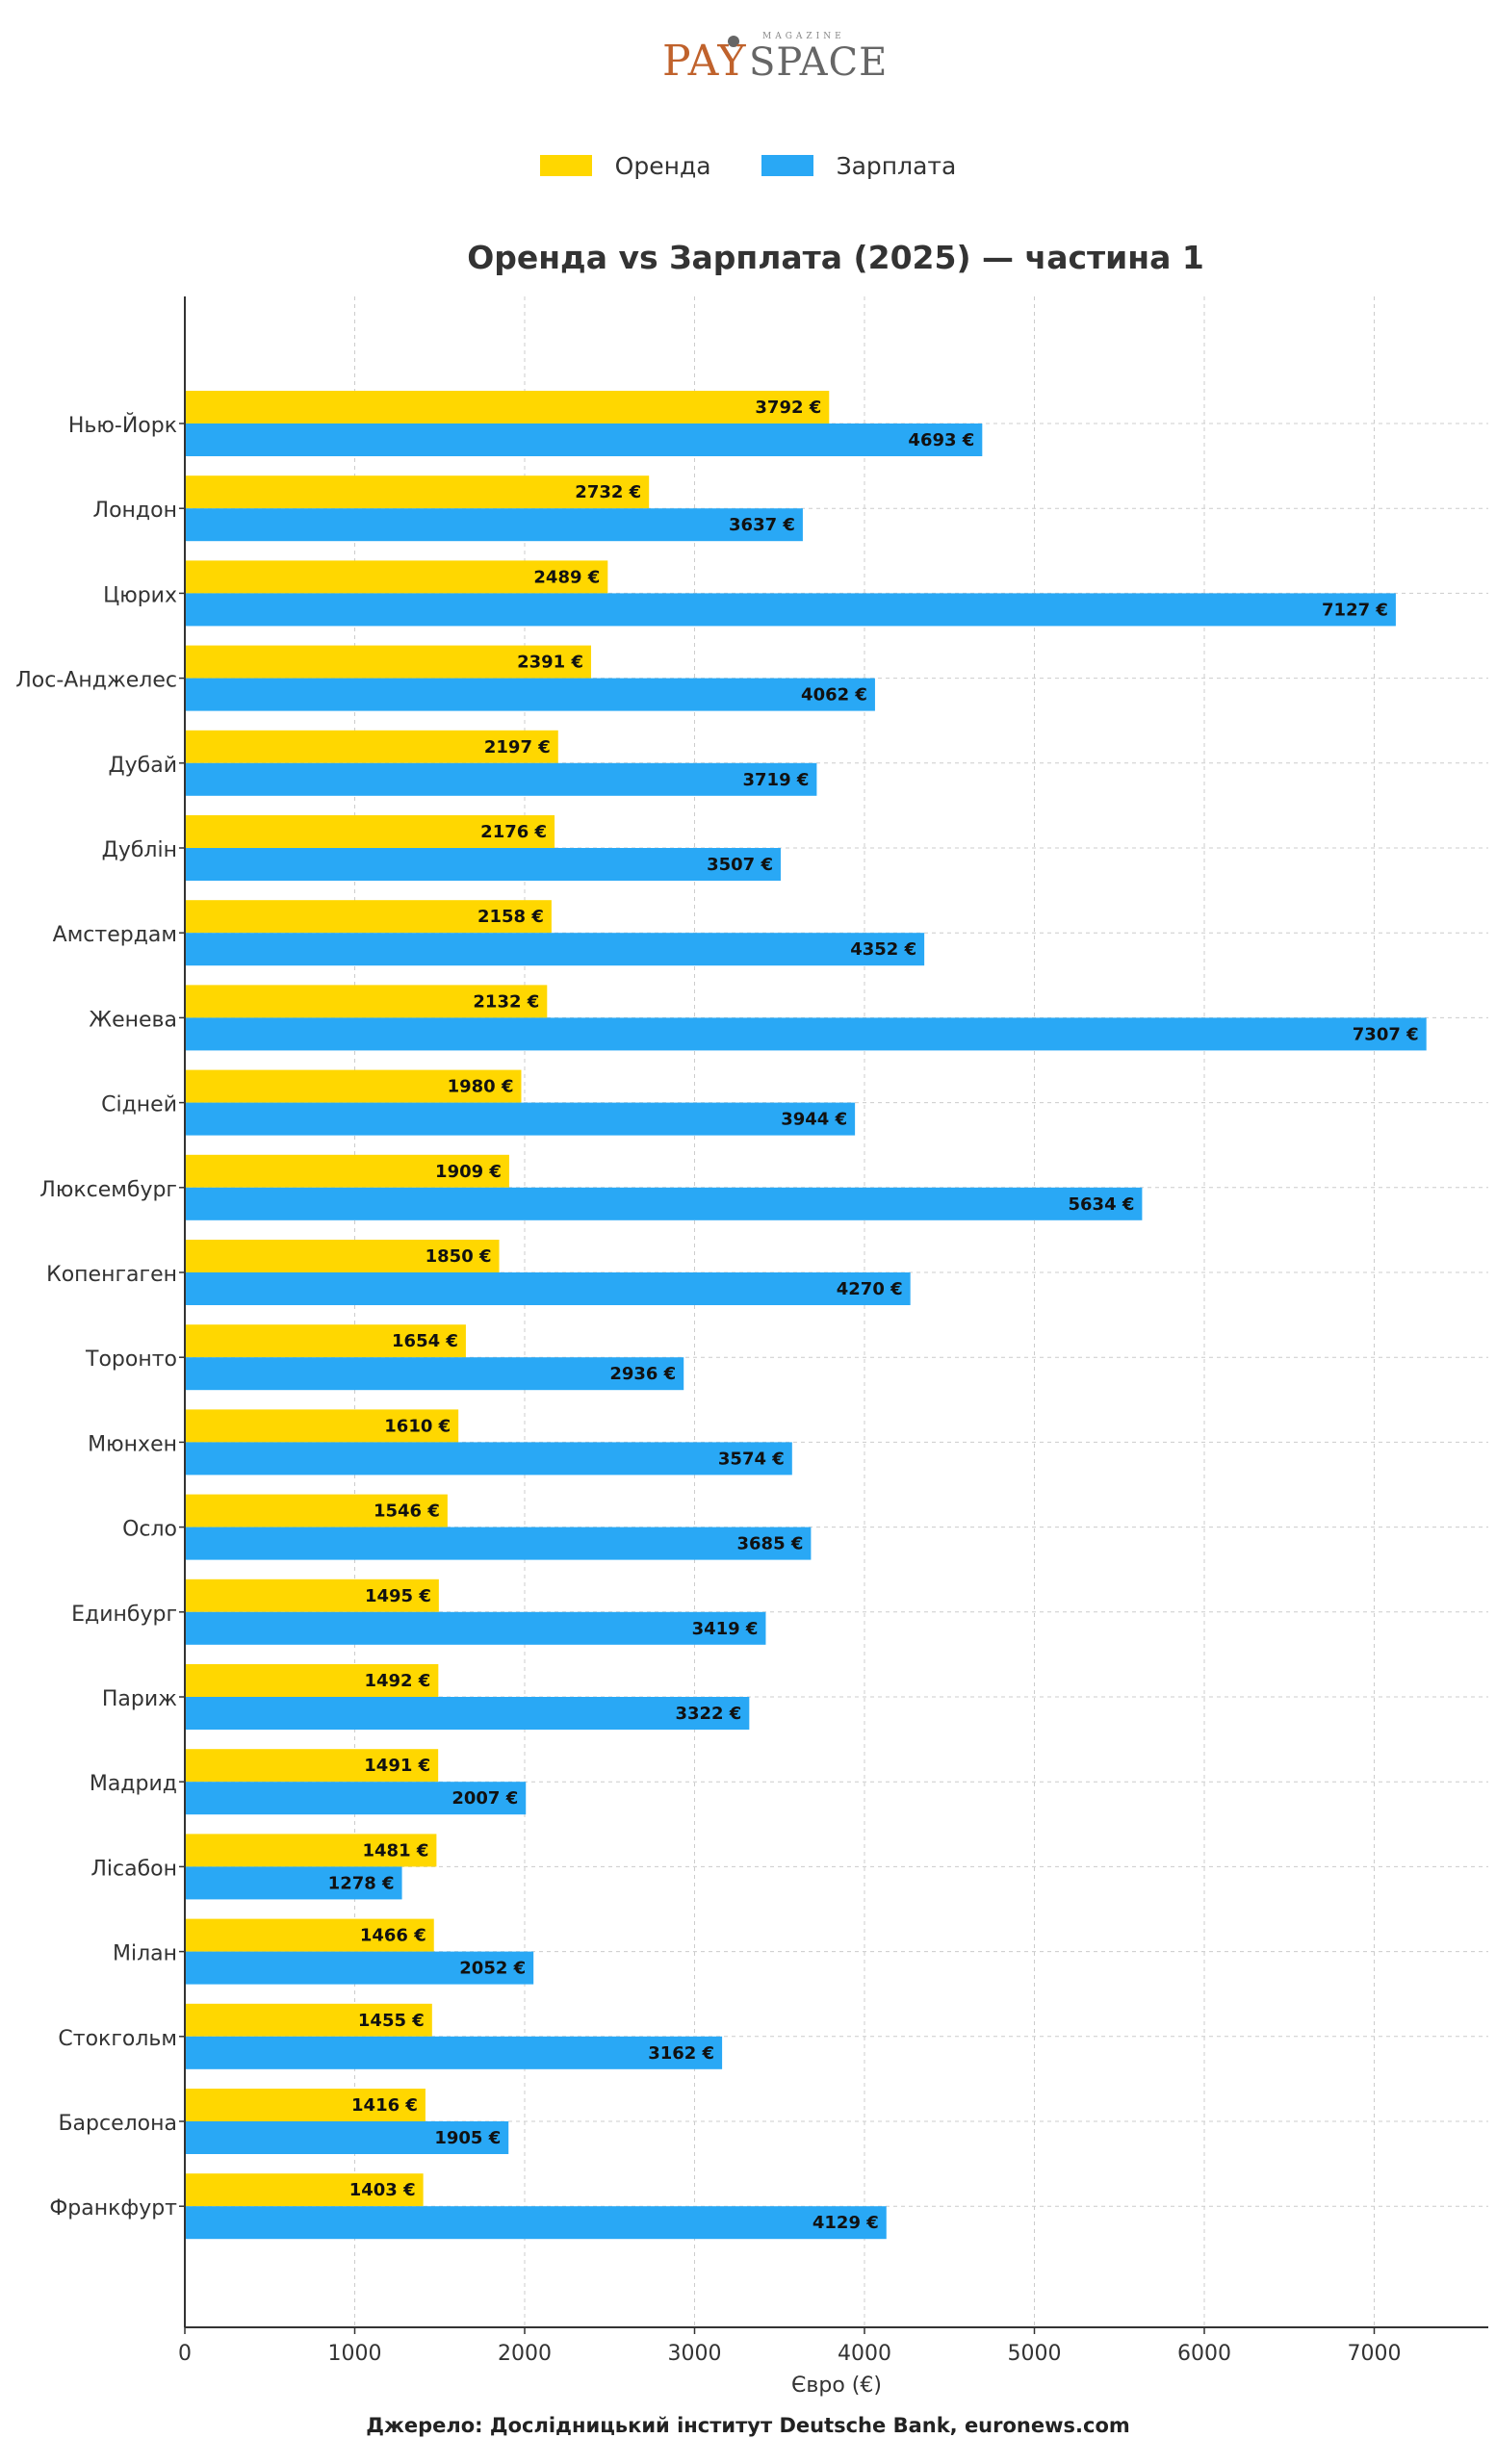  I want to click on salary-value-label: 4129 €, so click(846, 2223).